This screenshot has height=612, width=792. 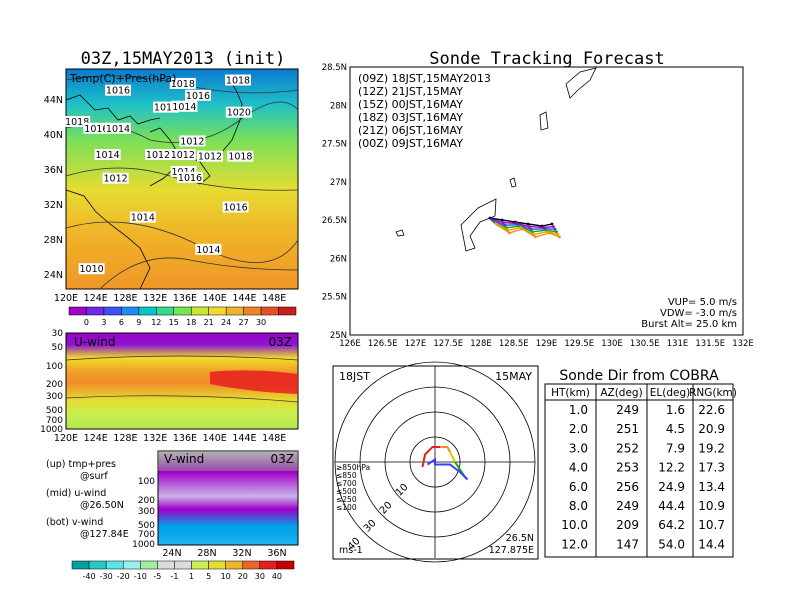 I want to click on polar-date-label: 15MAY, so click(x=513, y=376).